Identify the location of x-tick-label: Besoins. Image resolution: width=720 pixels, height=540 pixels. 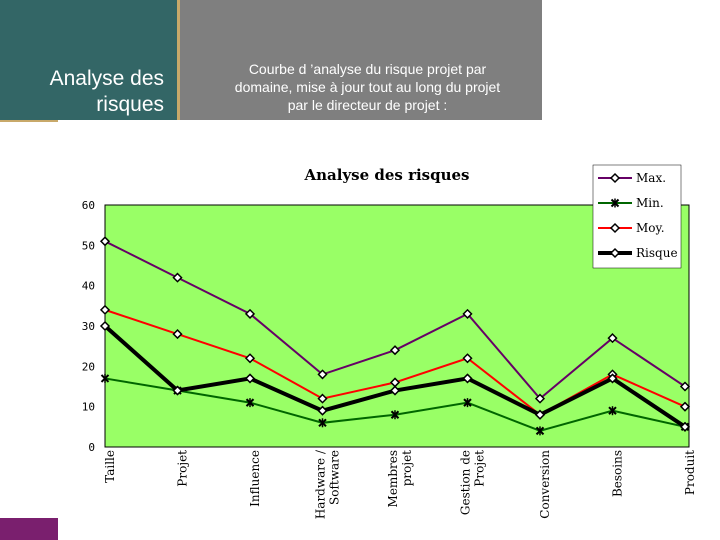
(618, 473).